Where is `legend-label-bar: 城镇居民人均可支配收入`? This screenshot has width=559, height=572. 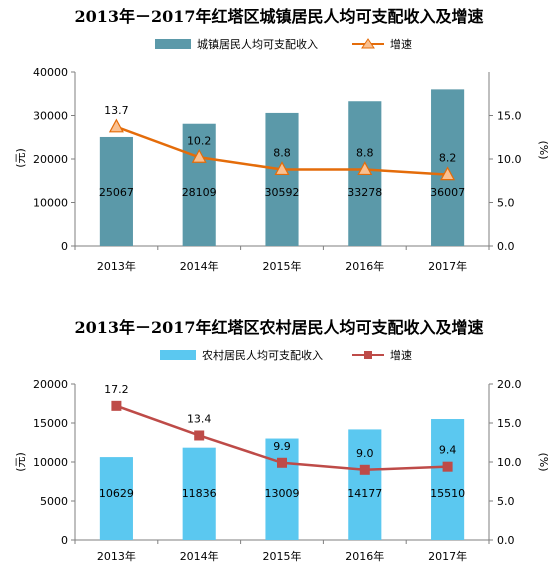
legend-label-bar: 城镇居民人均可支配收入 is located at coordinates (257, 44).